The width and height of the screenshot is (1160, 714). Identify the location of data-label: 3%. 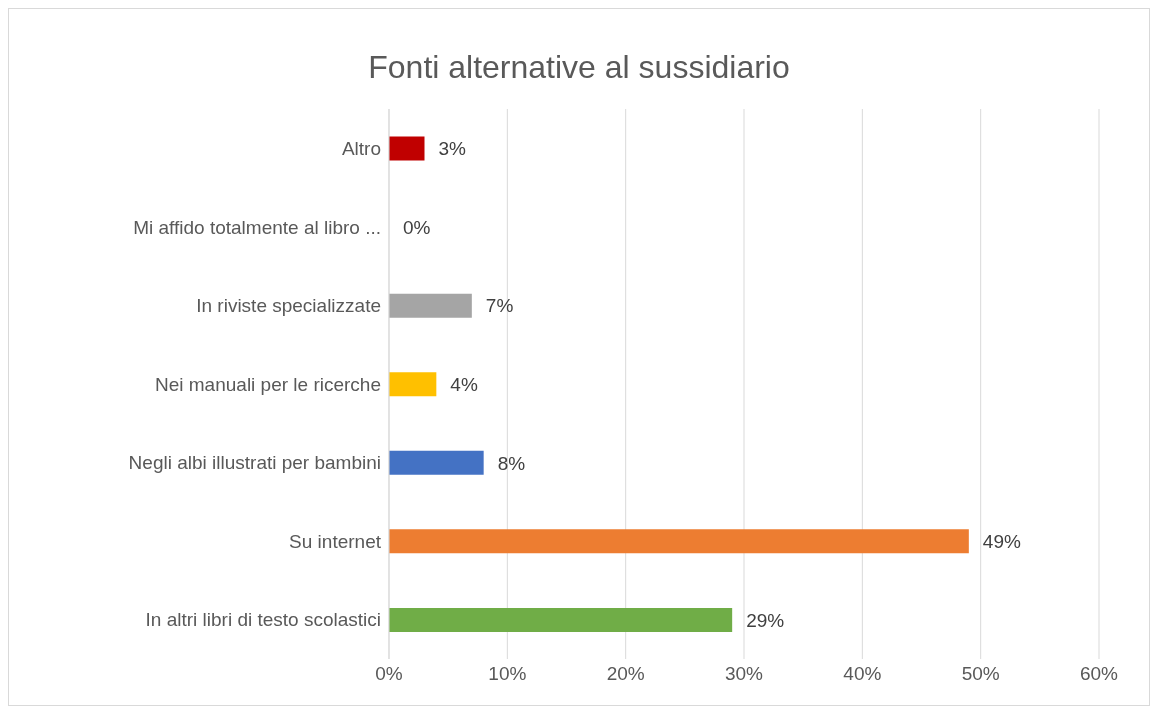
(452, 149).